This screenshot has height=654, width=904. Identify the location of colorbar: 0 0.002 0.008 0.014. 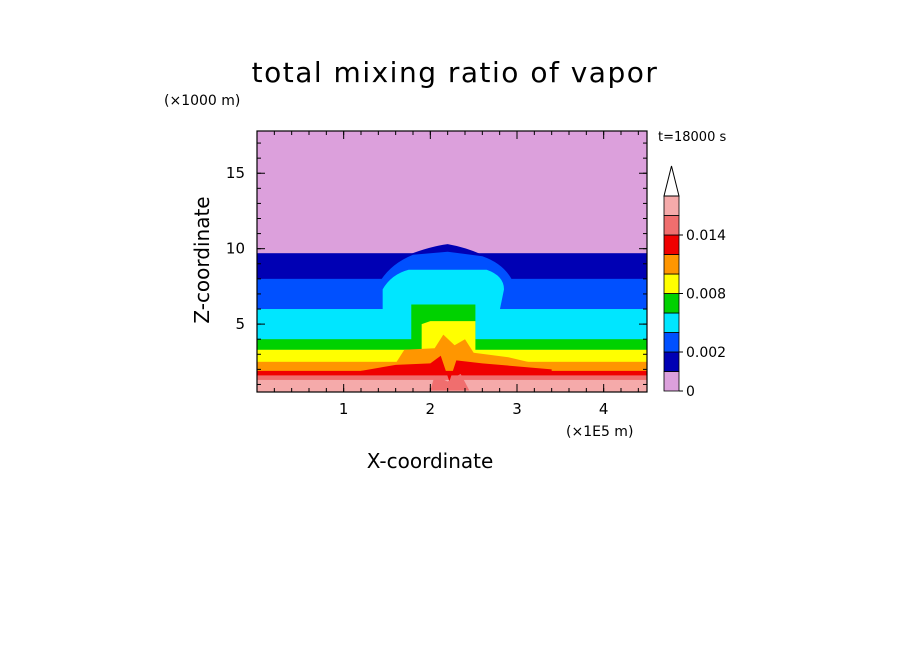
(694, 282).